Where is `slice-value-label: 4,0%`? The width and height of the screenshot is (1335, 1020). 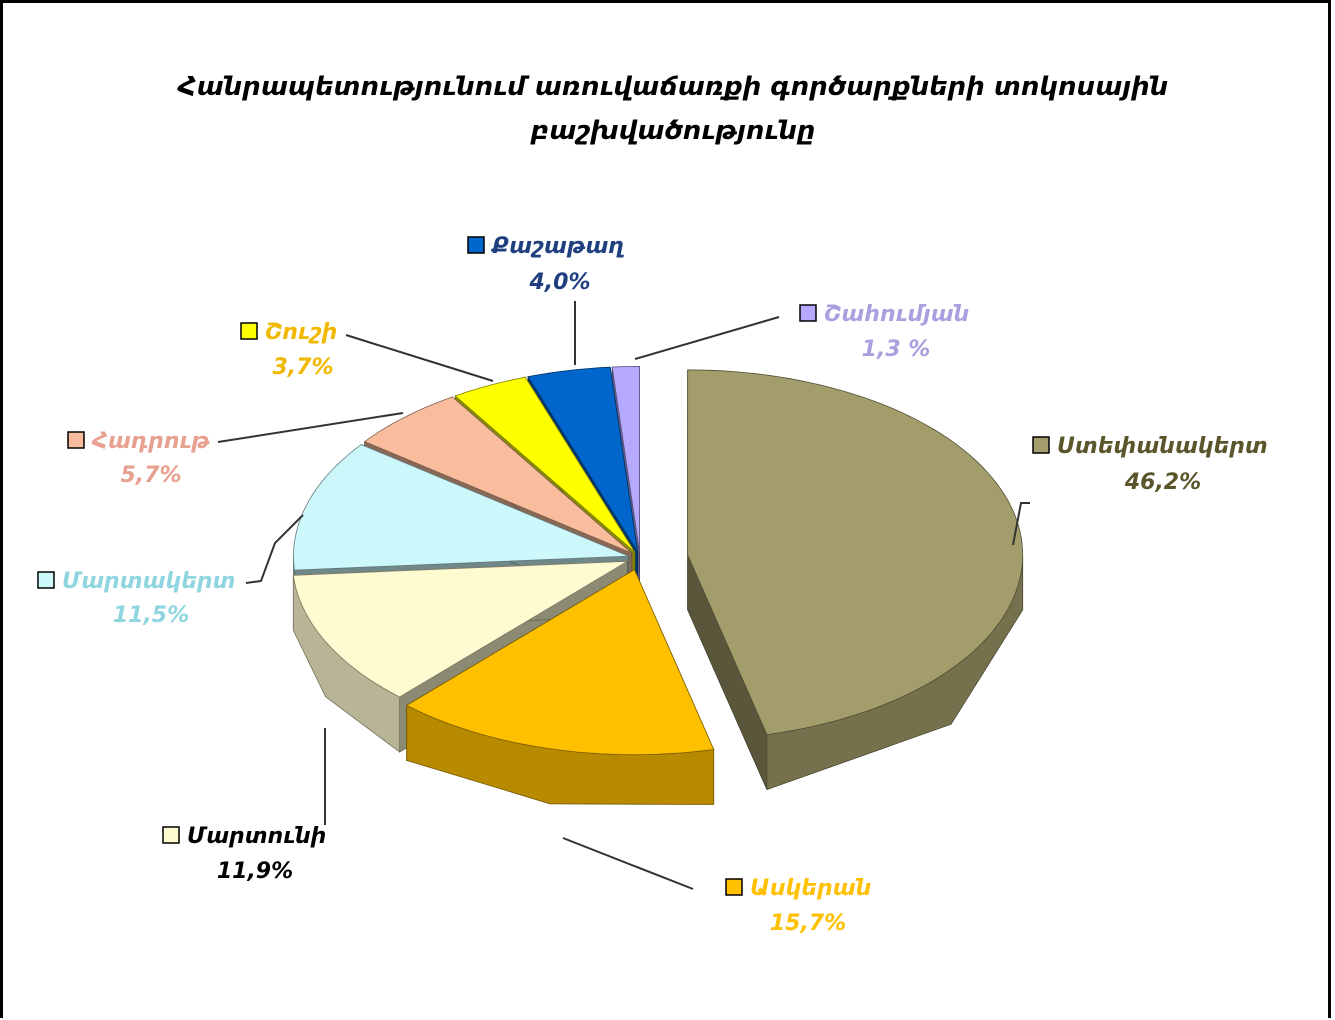
slice-value-label: 4,0% is located at coordinates (559, 282).